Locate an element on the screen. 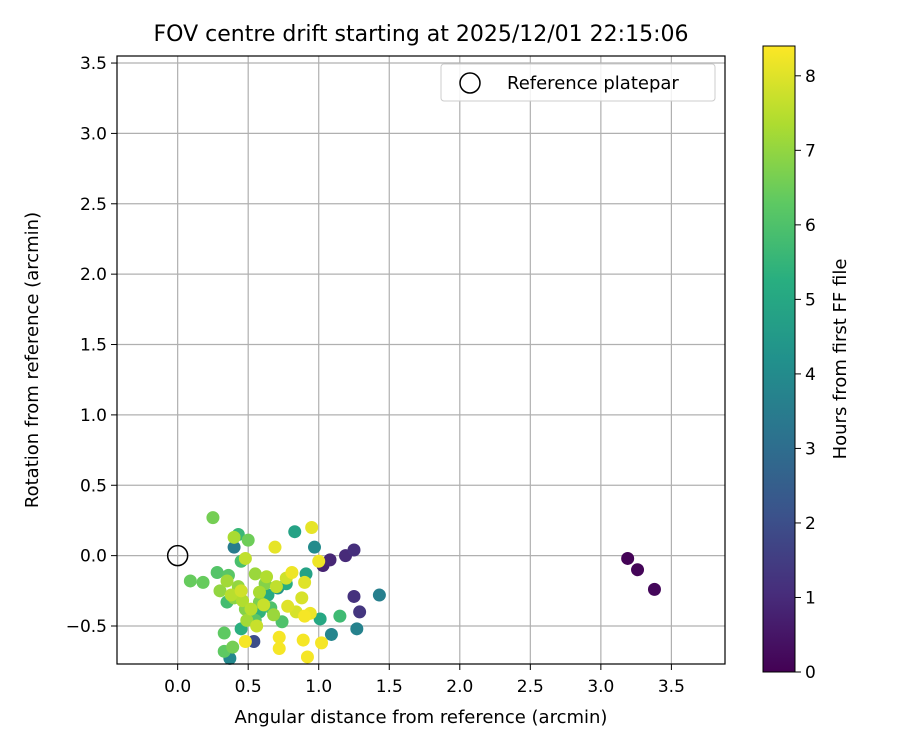 The height and width of the screenshot is (750, 900). x-axis-ticks: 0.0 0.5 1.0 1.5 2.0 2.5 3.0 3.5 is located at coordinates (424, 680).